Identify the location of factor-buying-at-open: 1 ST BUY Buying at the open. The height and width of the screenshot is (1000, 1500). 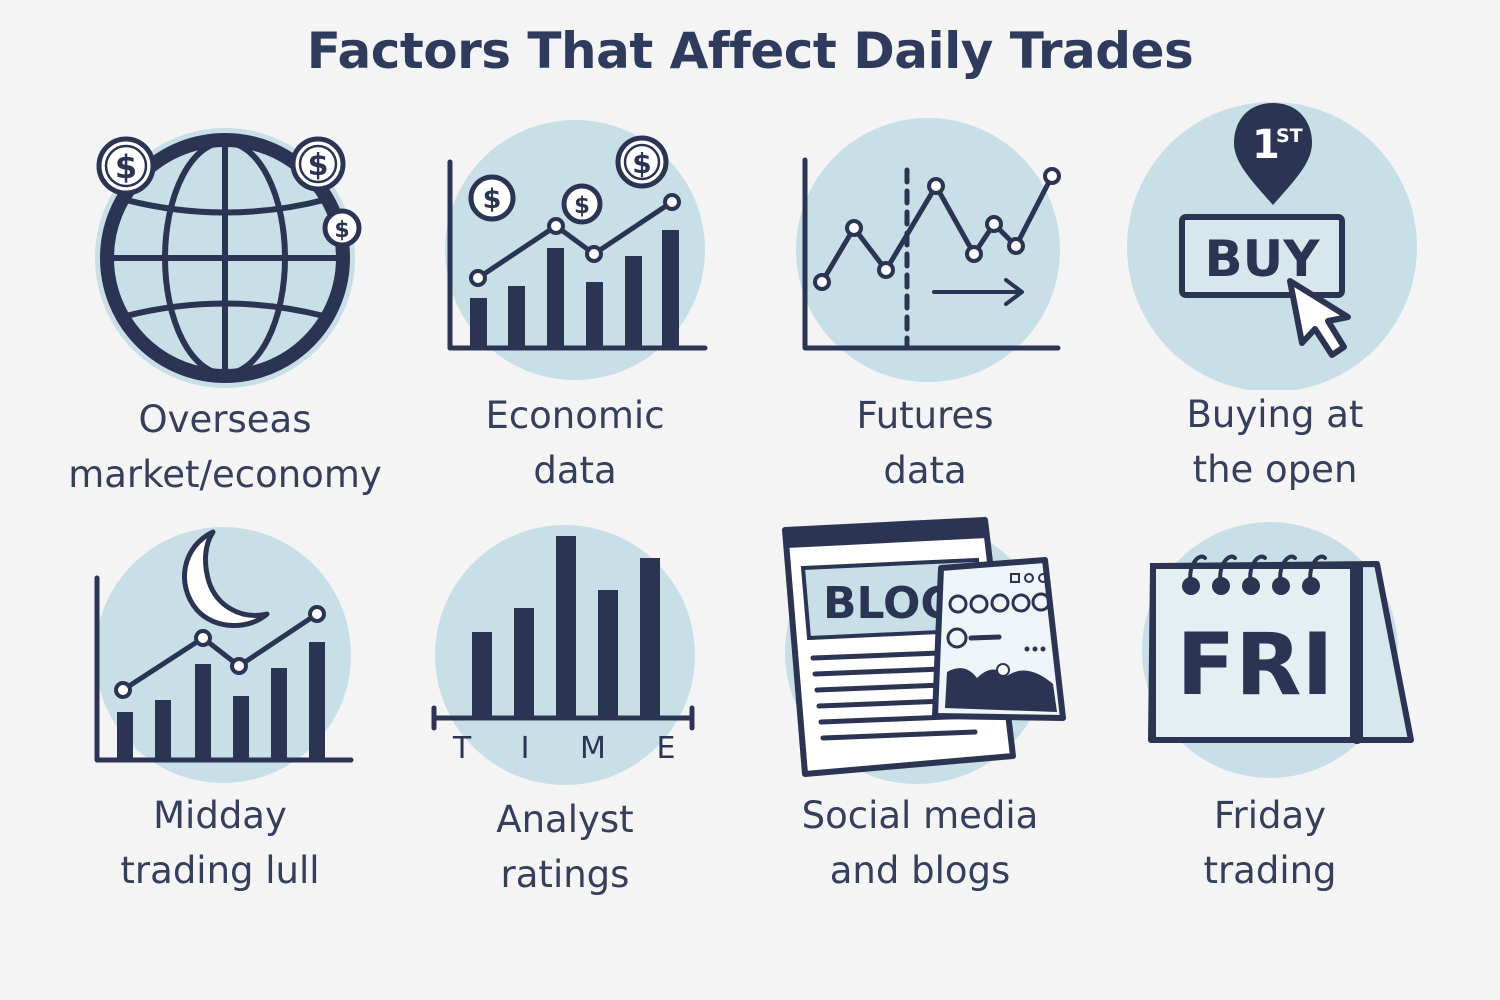
(1275, 297).